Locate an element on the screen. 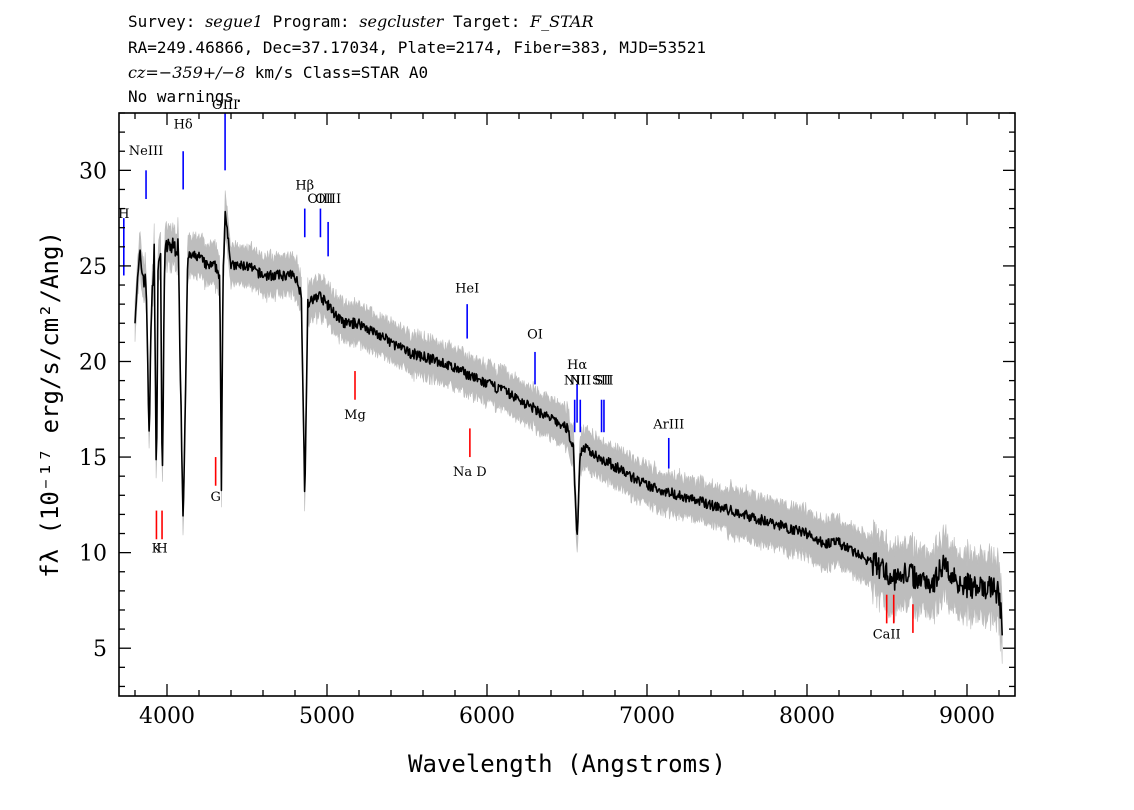  line-marker-label: ArIII is located at coordinates (668, 424).